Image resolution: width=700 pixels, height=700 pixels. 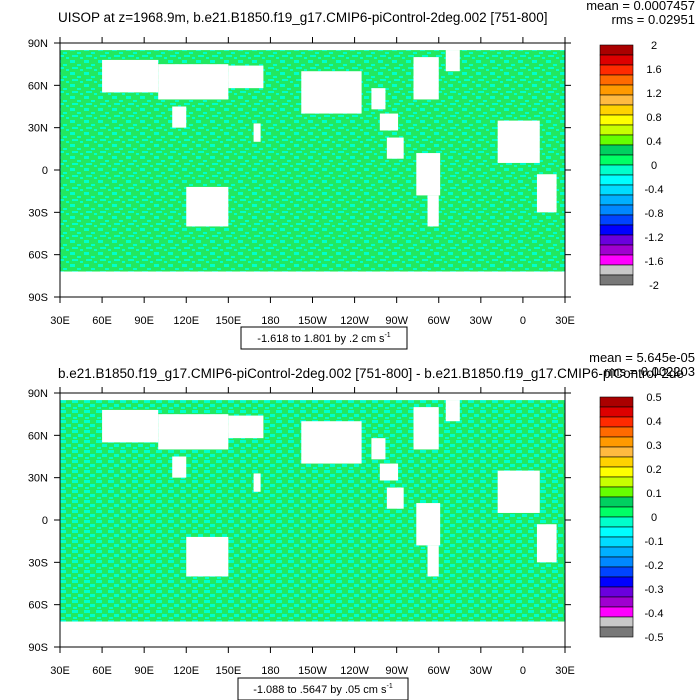 What do you see at coordinates (438, 321) in the screenshot?
I see `lon-tick-label: 60W` at bounding box center [438, 321].